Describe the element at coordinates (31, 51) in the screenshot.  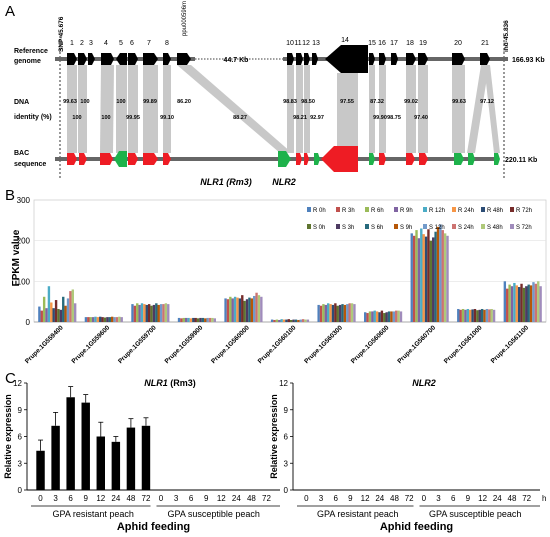
I see `reference-label-line1: Reference` at that location.